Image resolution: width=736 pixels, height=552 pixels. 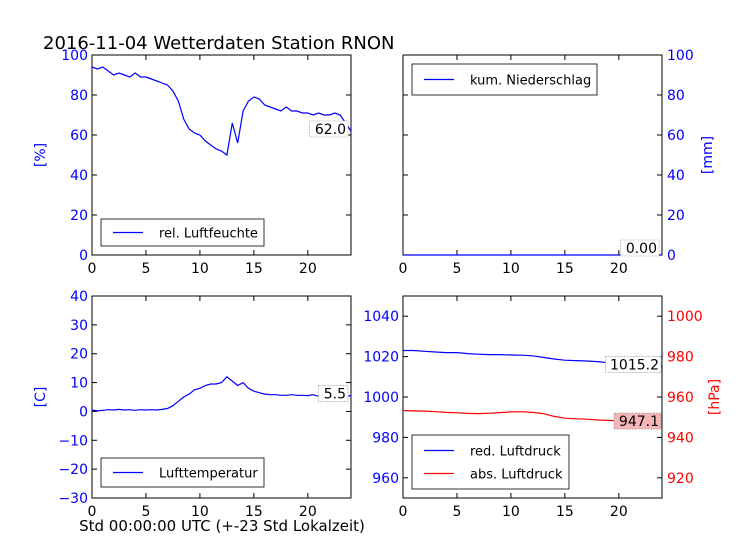 I want to click on legend-box, so click(x=490, y=462).